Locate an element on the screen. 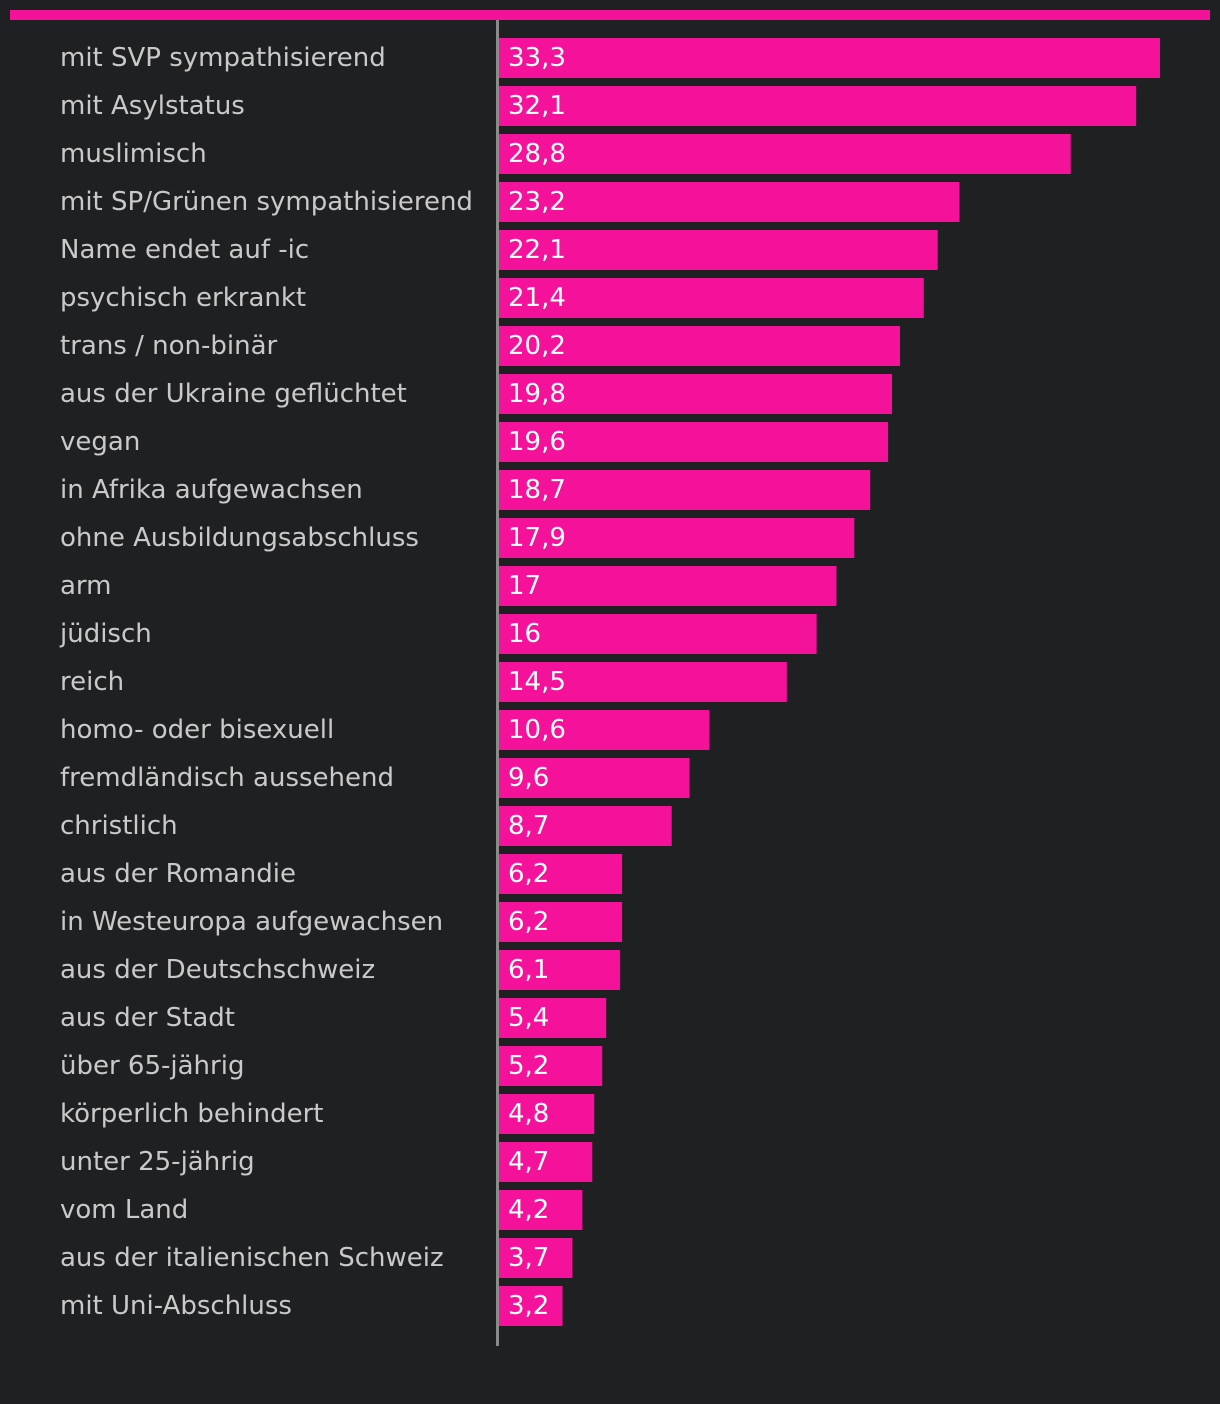 This screenshot has width=1220, height=1404. value-label: 32,1 is located at coordinates (537, 106).